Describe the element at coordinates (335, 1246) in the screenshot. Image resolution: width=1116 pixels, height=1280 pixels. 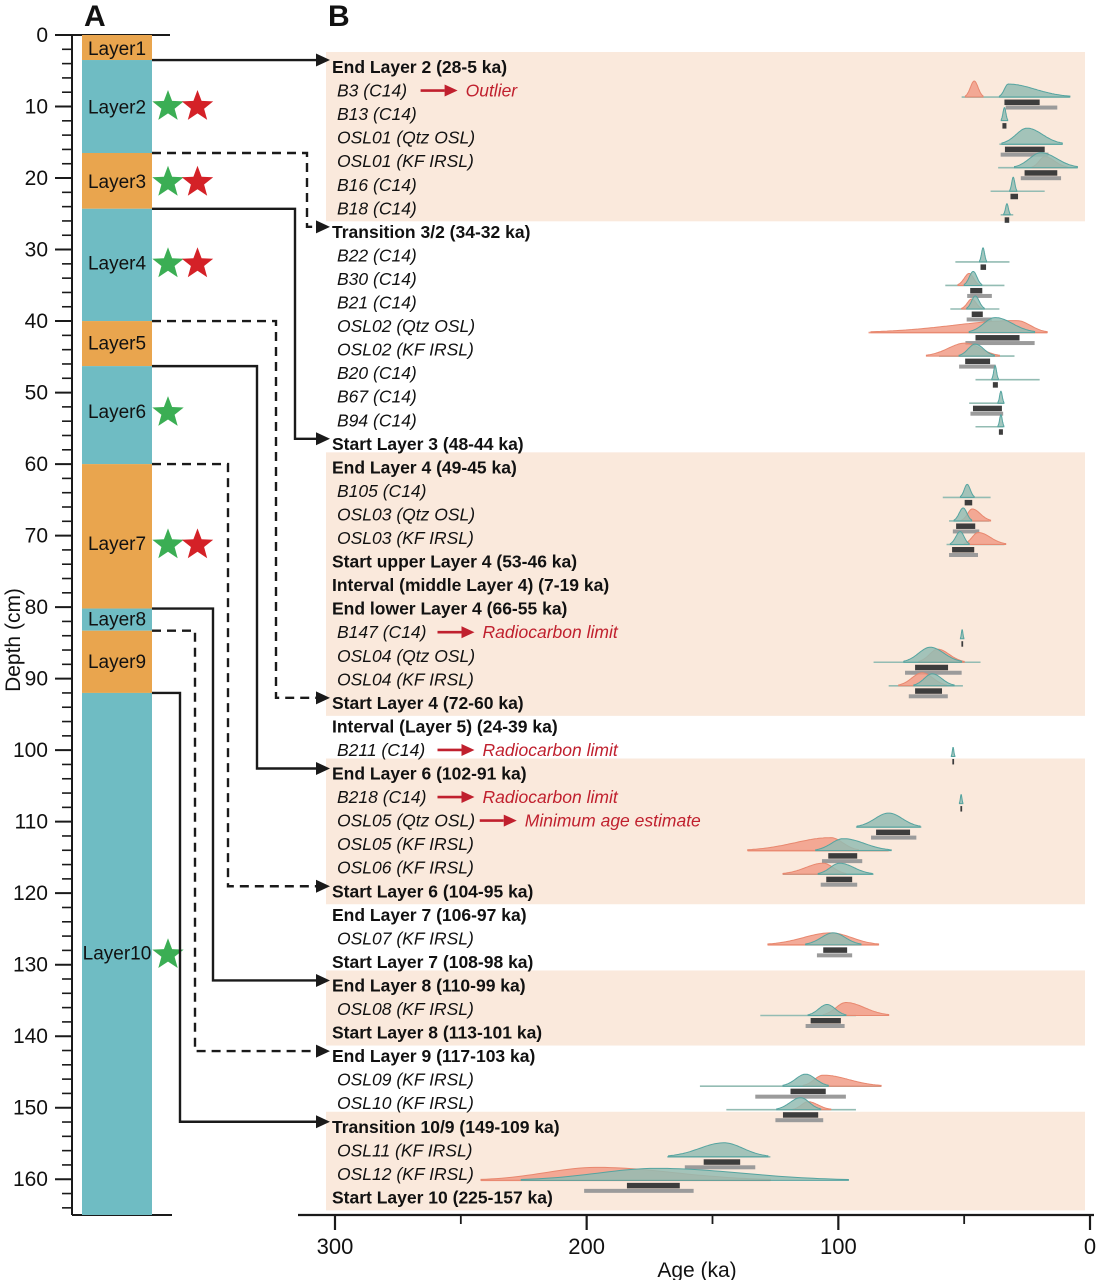
I see `age-tick-label: 300` at that location.